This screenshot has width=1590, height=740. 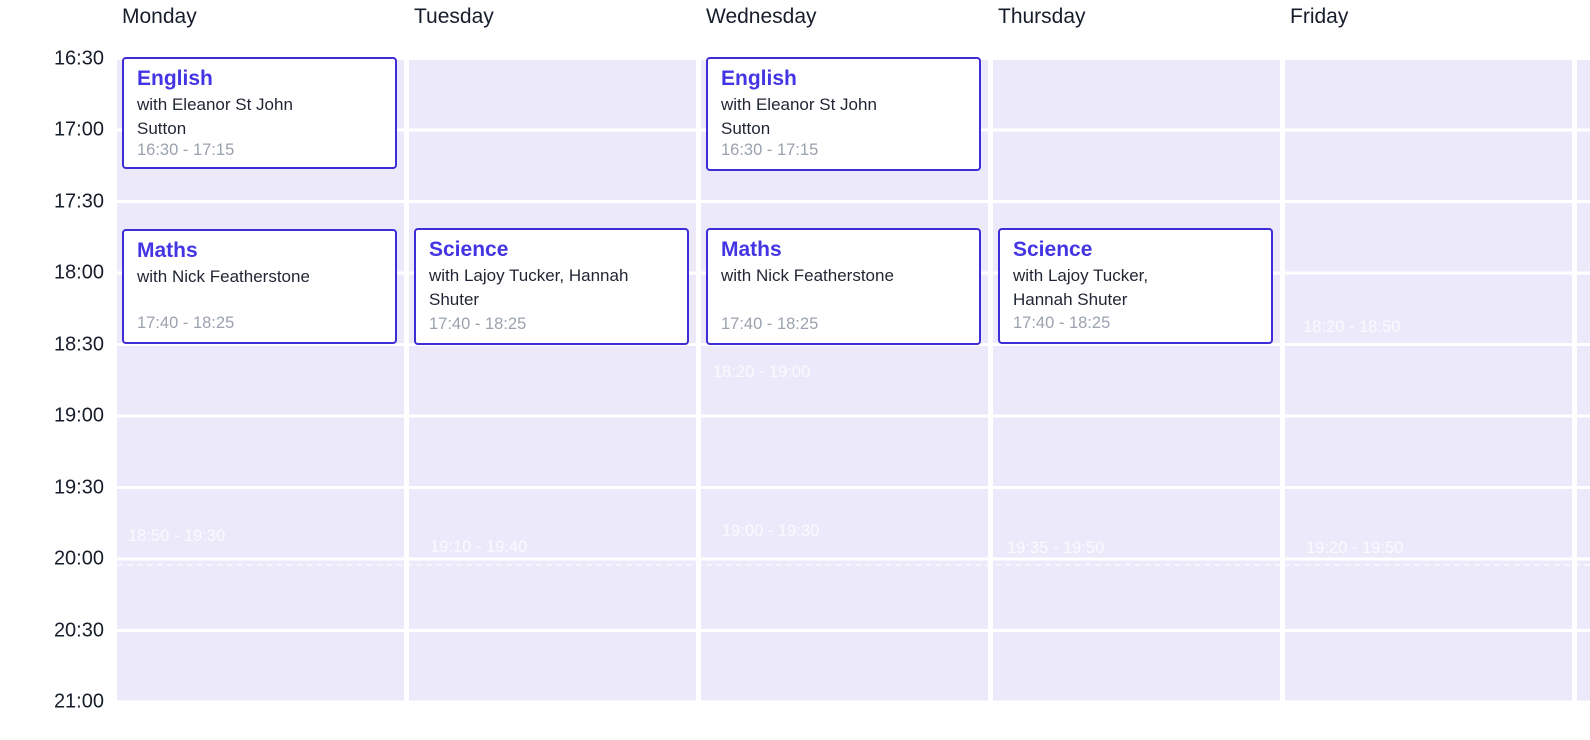 What do you see at coordinates (1042, 16) in the screenshot?
I see `day-header-thursday: Thursday` at bounding box center [1042, 16].